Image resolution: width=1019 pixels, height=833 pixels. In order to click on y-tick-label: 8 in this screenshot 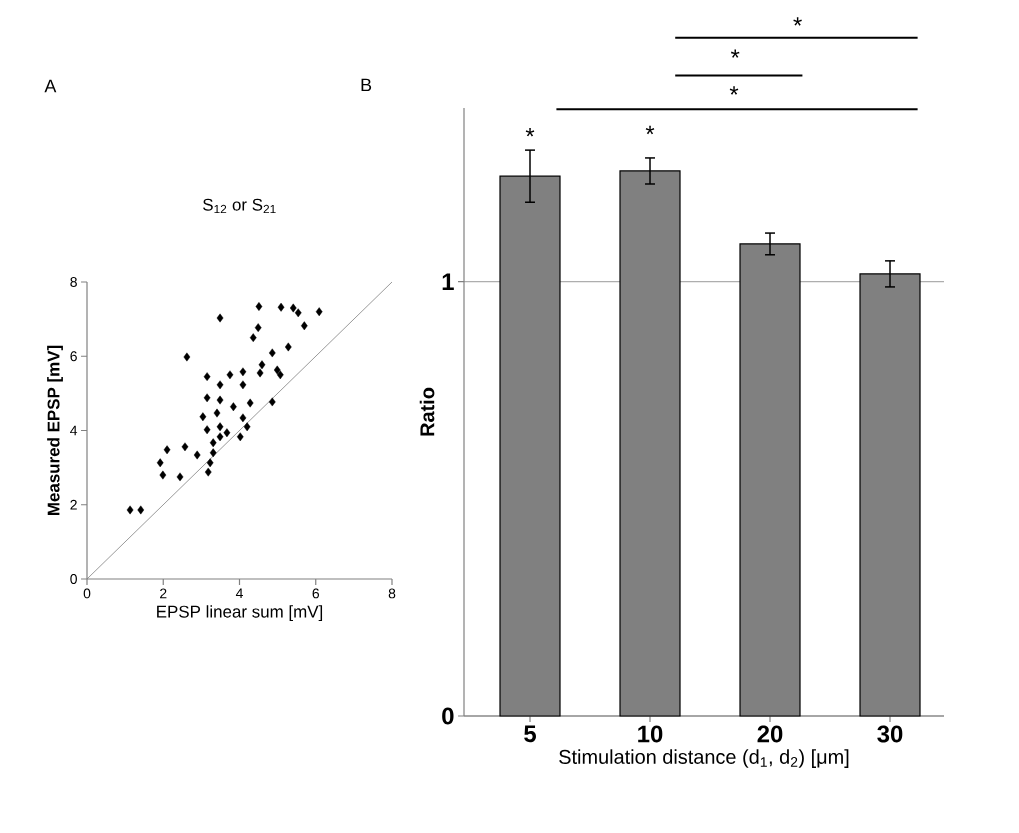, I will do `click(73, 282)`.